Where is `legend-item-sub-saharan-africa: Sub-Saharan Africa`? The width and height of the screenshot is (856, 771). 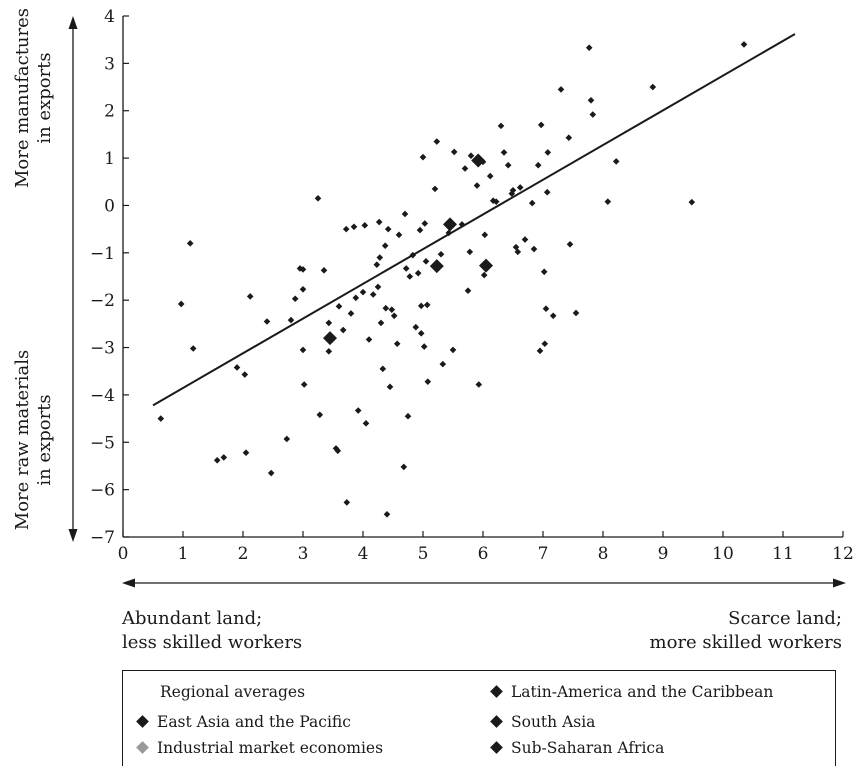
legend-item-sub-saharan-africa: Sub-Saharan Africa is located at coordinates (577, 748).